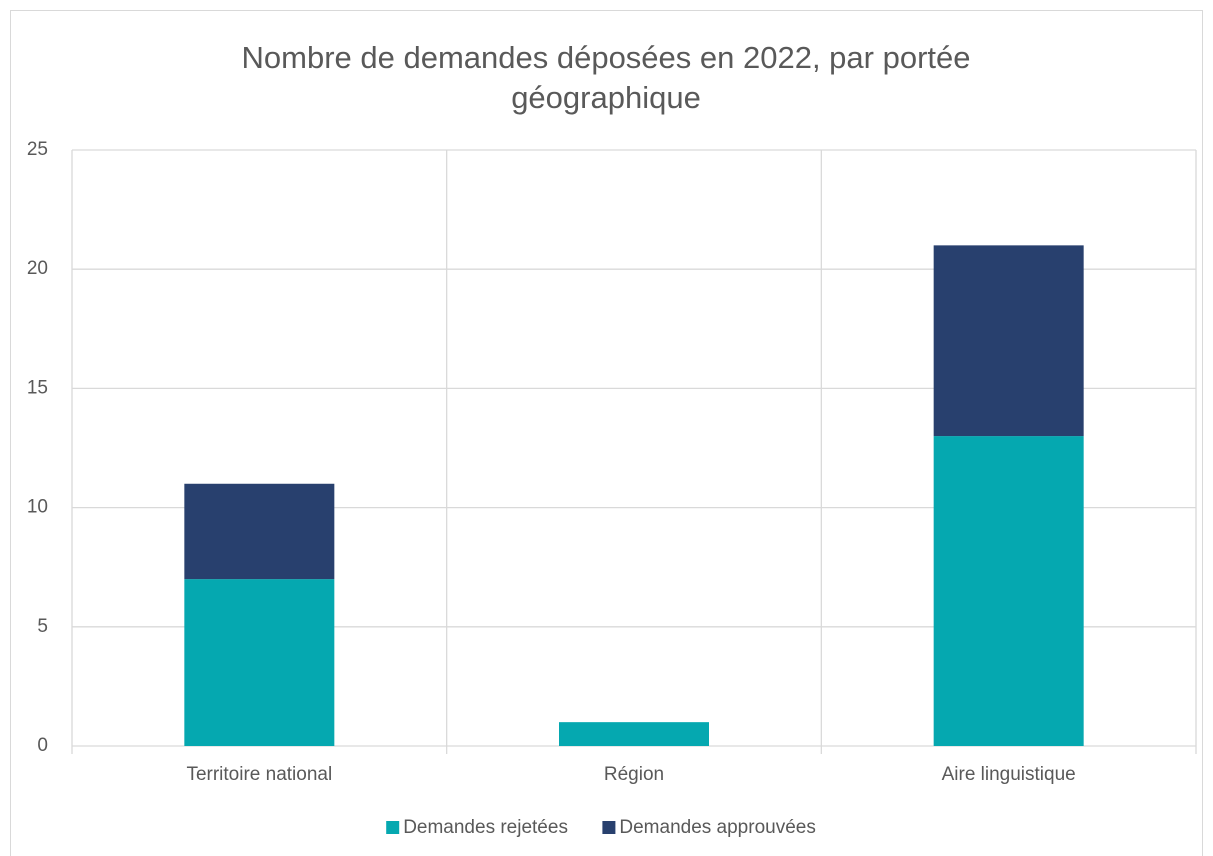 This screenshot has width=1213, height=856. I want to click on x-tick-label: Territoire national, so click(259, 774).